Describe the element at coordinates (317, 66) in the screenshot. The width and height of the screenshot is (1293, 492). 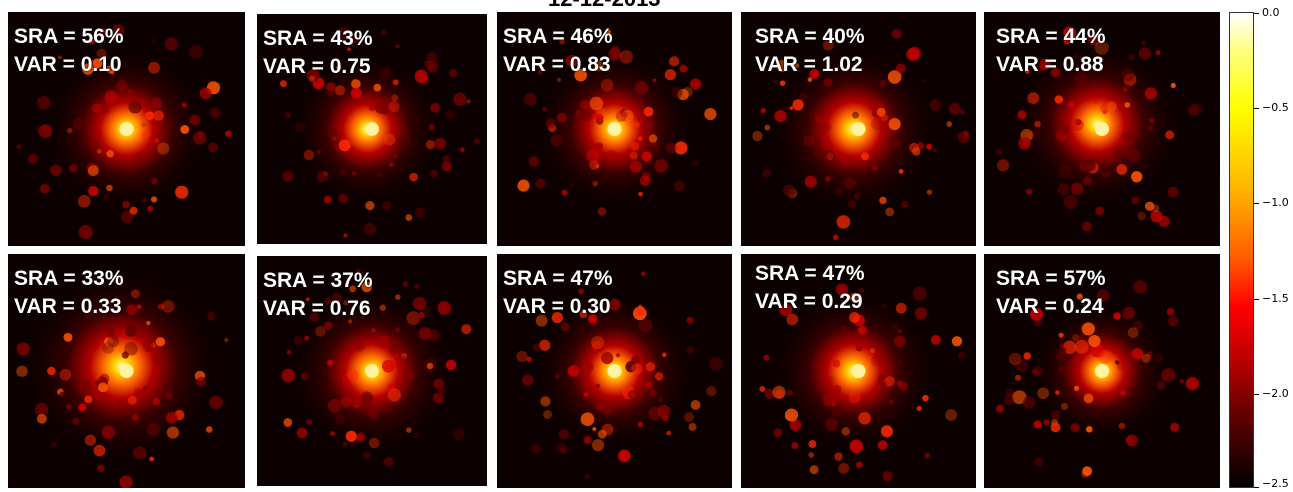
I see `var-label: VAR = 0.75` at that location.